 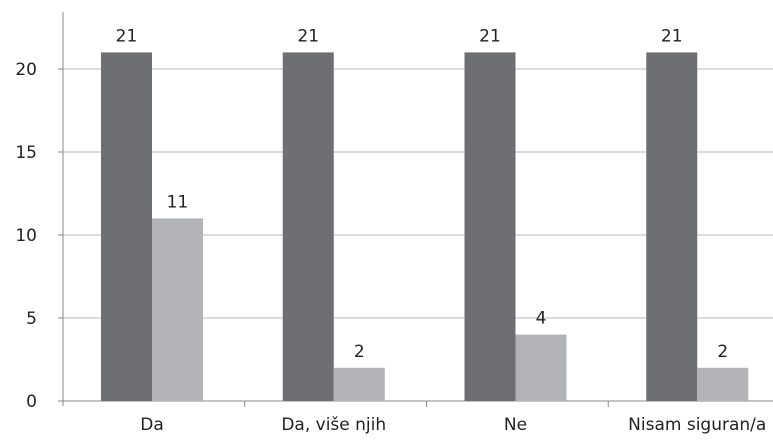 I want to click on y-tick-label: 0, so click(x=31, y=402).